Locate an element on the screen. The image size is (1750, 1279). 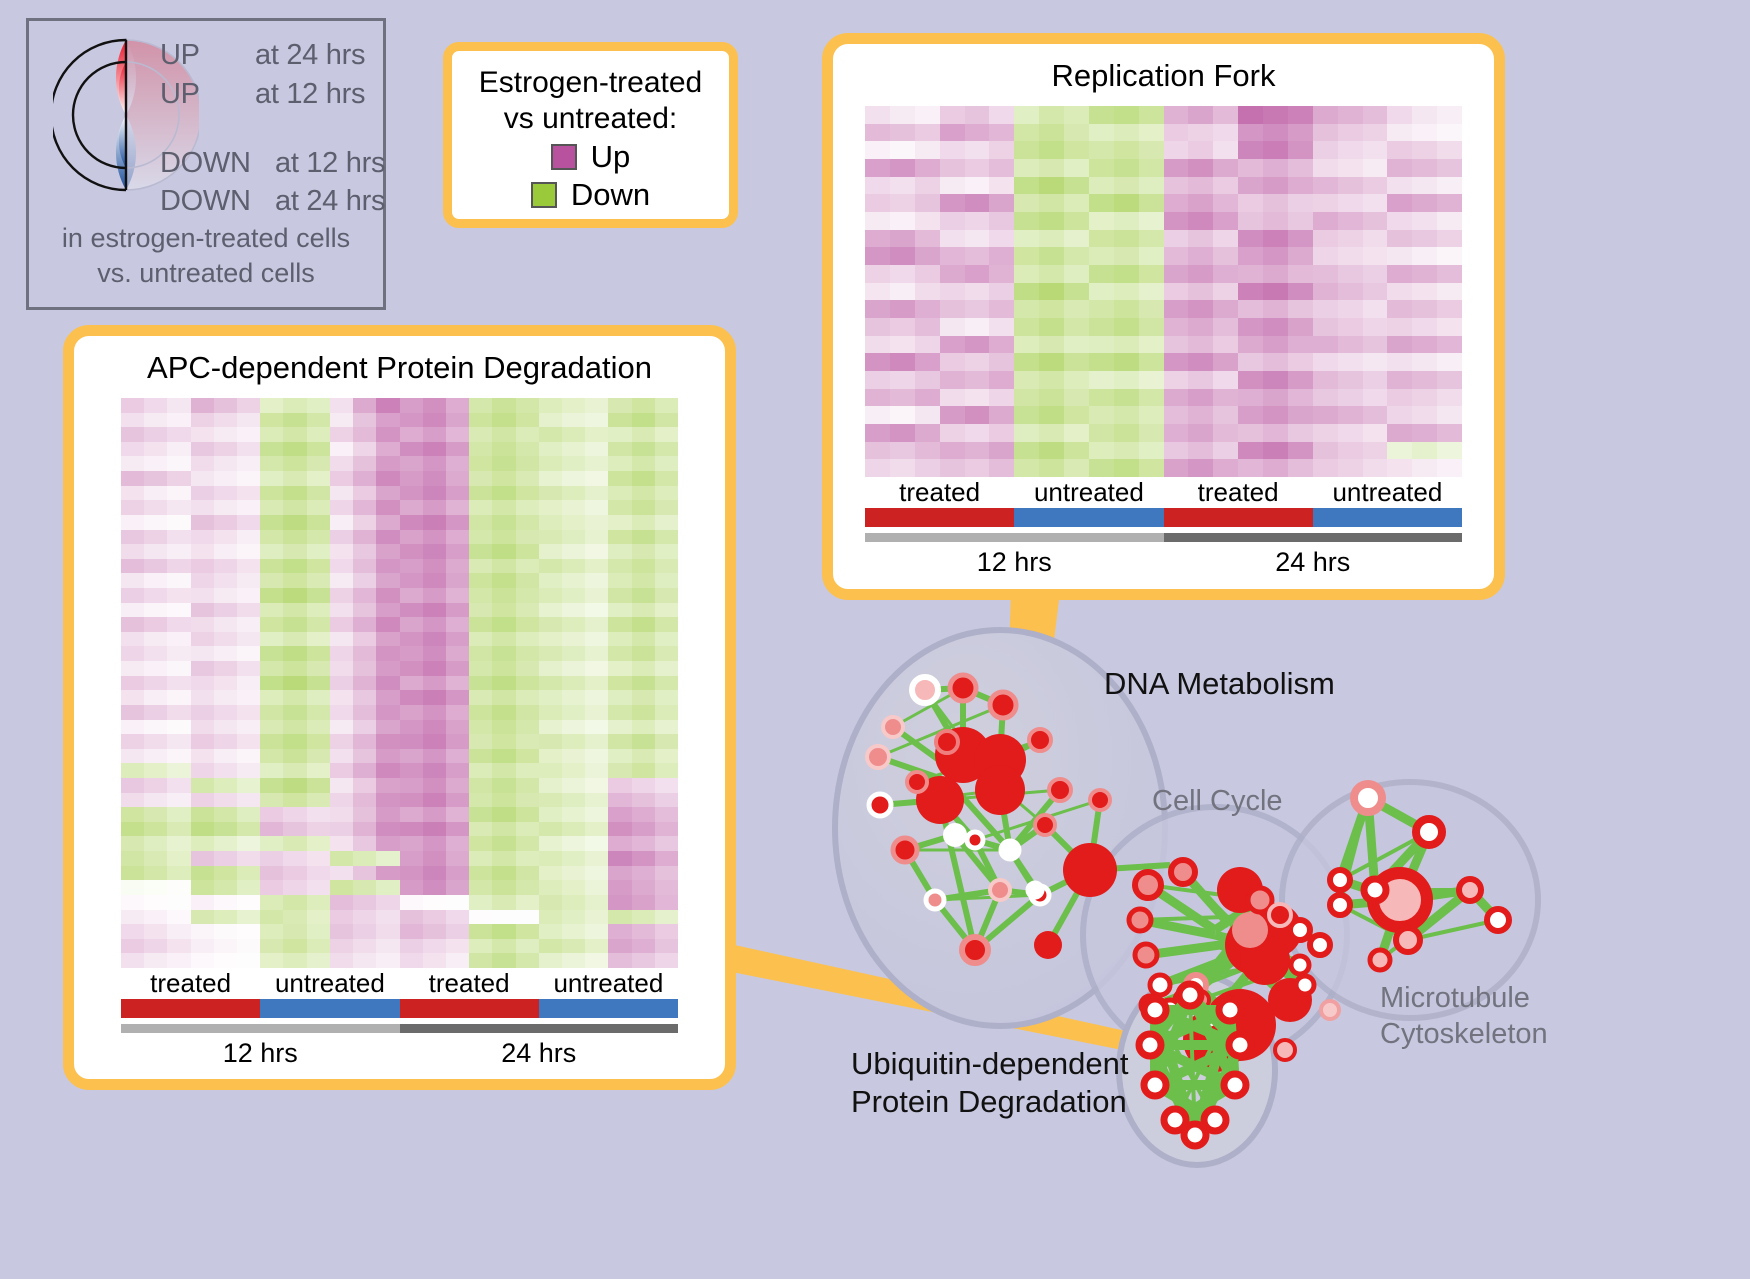
apc-title: APC-dependent Protein Degradation is located at coordinates (399, 367).